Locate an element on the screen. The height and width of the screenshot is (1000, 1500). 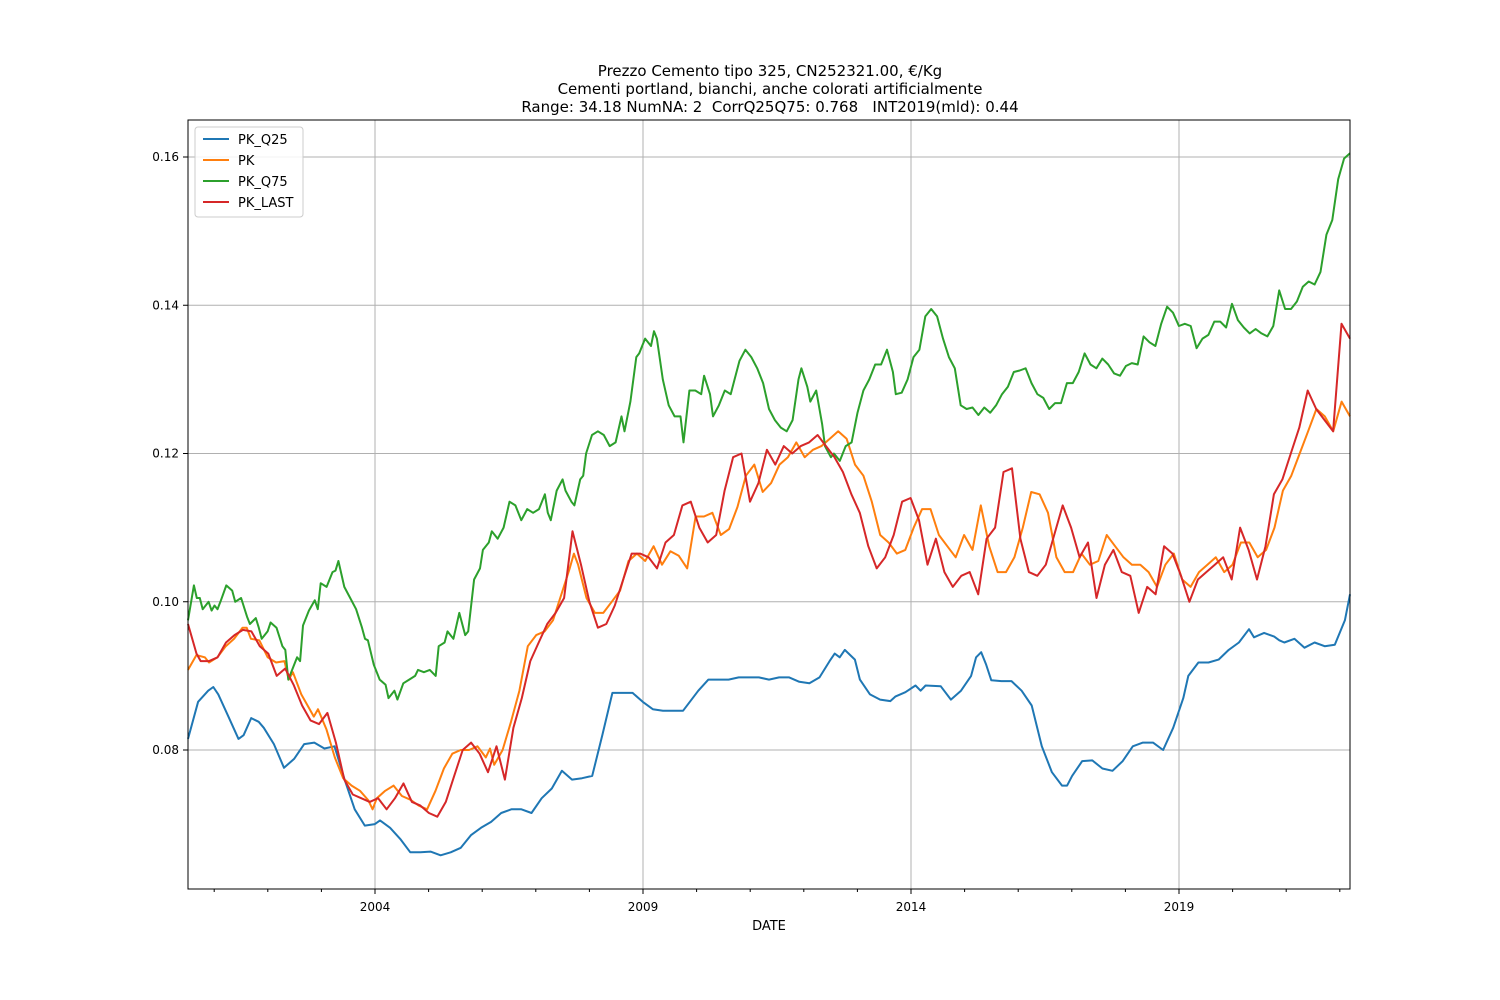
x-axis-label: DATE is located at coordinates (769, 926).